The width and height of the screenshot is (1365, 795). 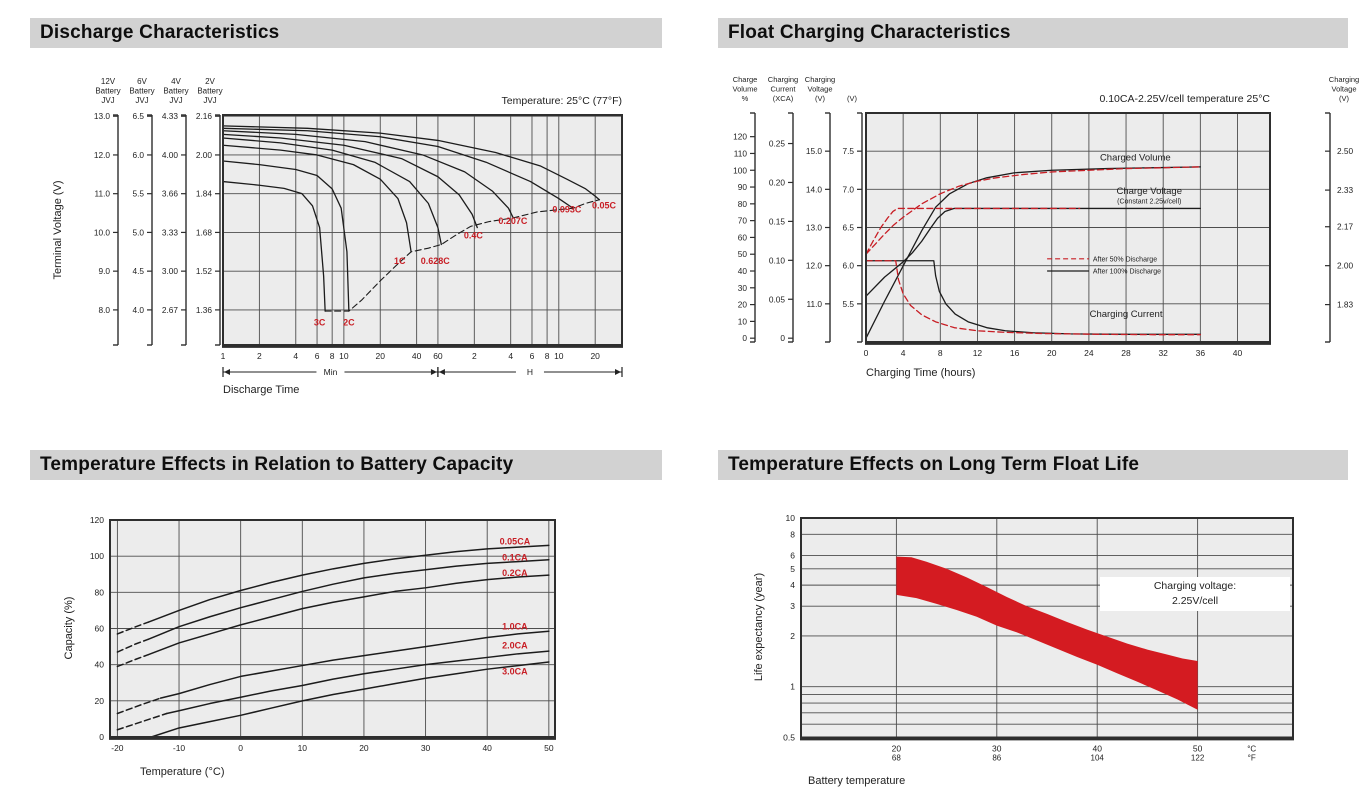 What do you see at coordinates (743, 305) in the screenshot?
I see `axis-tick-label: 20` at bounding box center [743, 305].